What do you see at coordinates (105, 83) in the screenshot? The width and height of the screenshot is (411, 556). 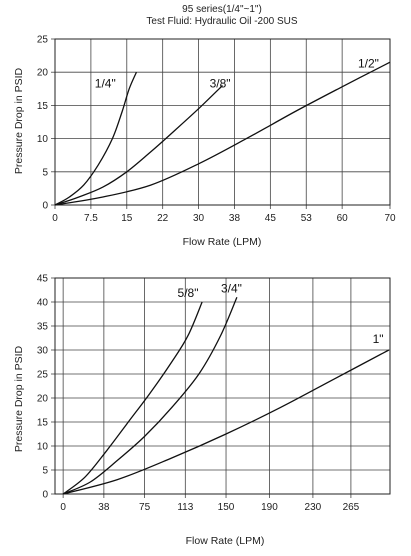 I see `series-label: 1/4"` at bounding box center [105, 83].